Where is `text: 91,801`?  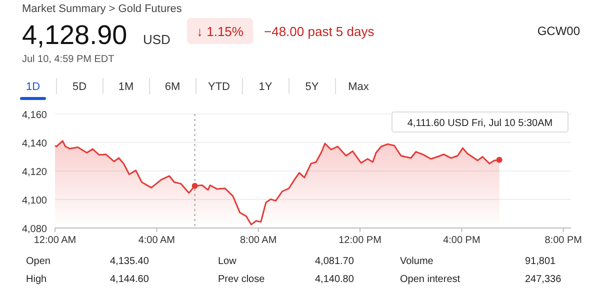 text: 91,801 is located at coordinates (540, 261).